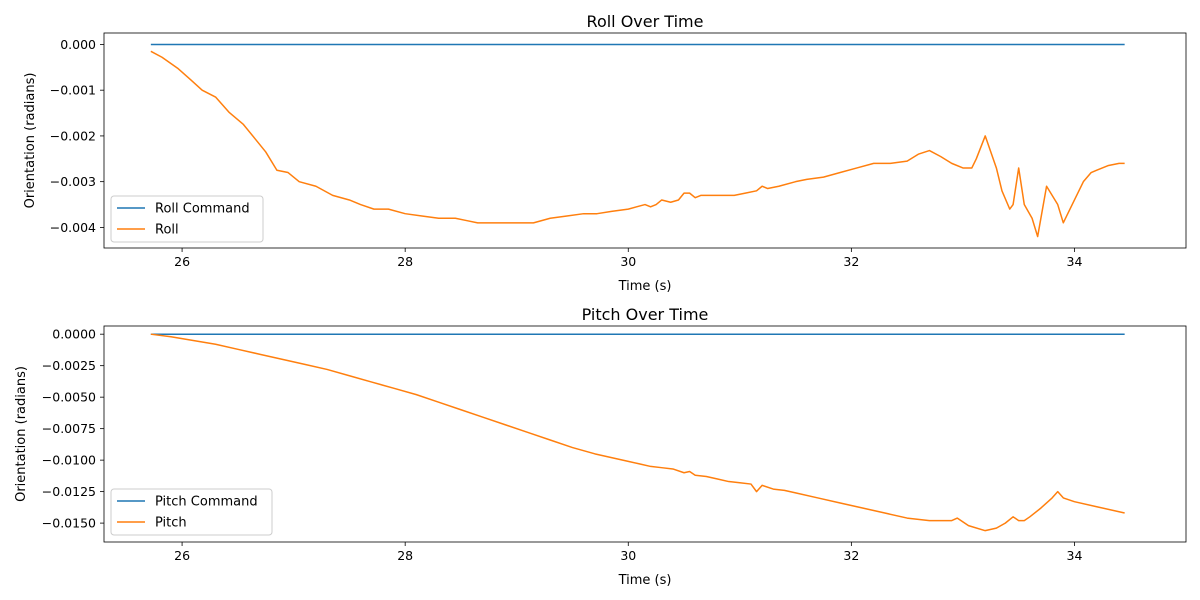 This screenshot has width=1200, height=600. I want to click on roll-legend-box, so click(187, 219).